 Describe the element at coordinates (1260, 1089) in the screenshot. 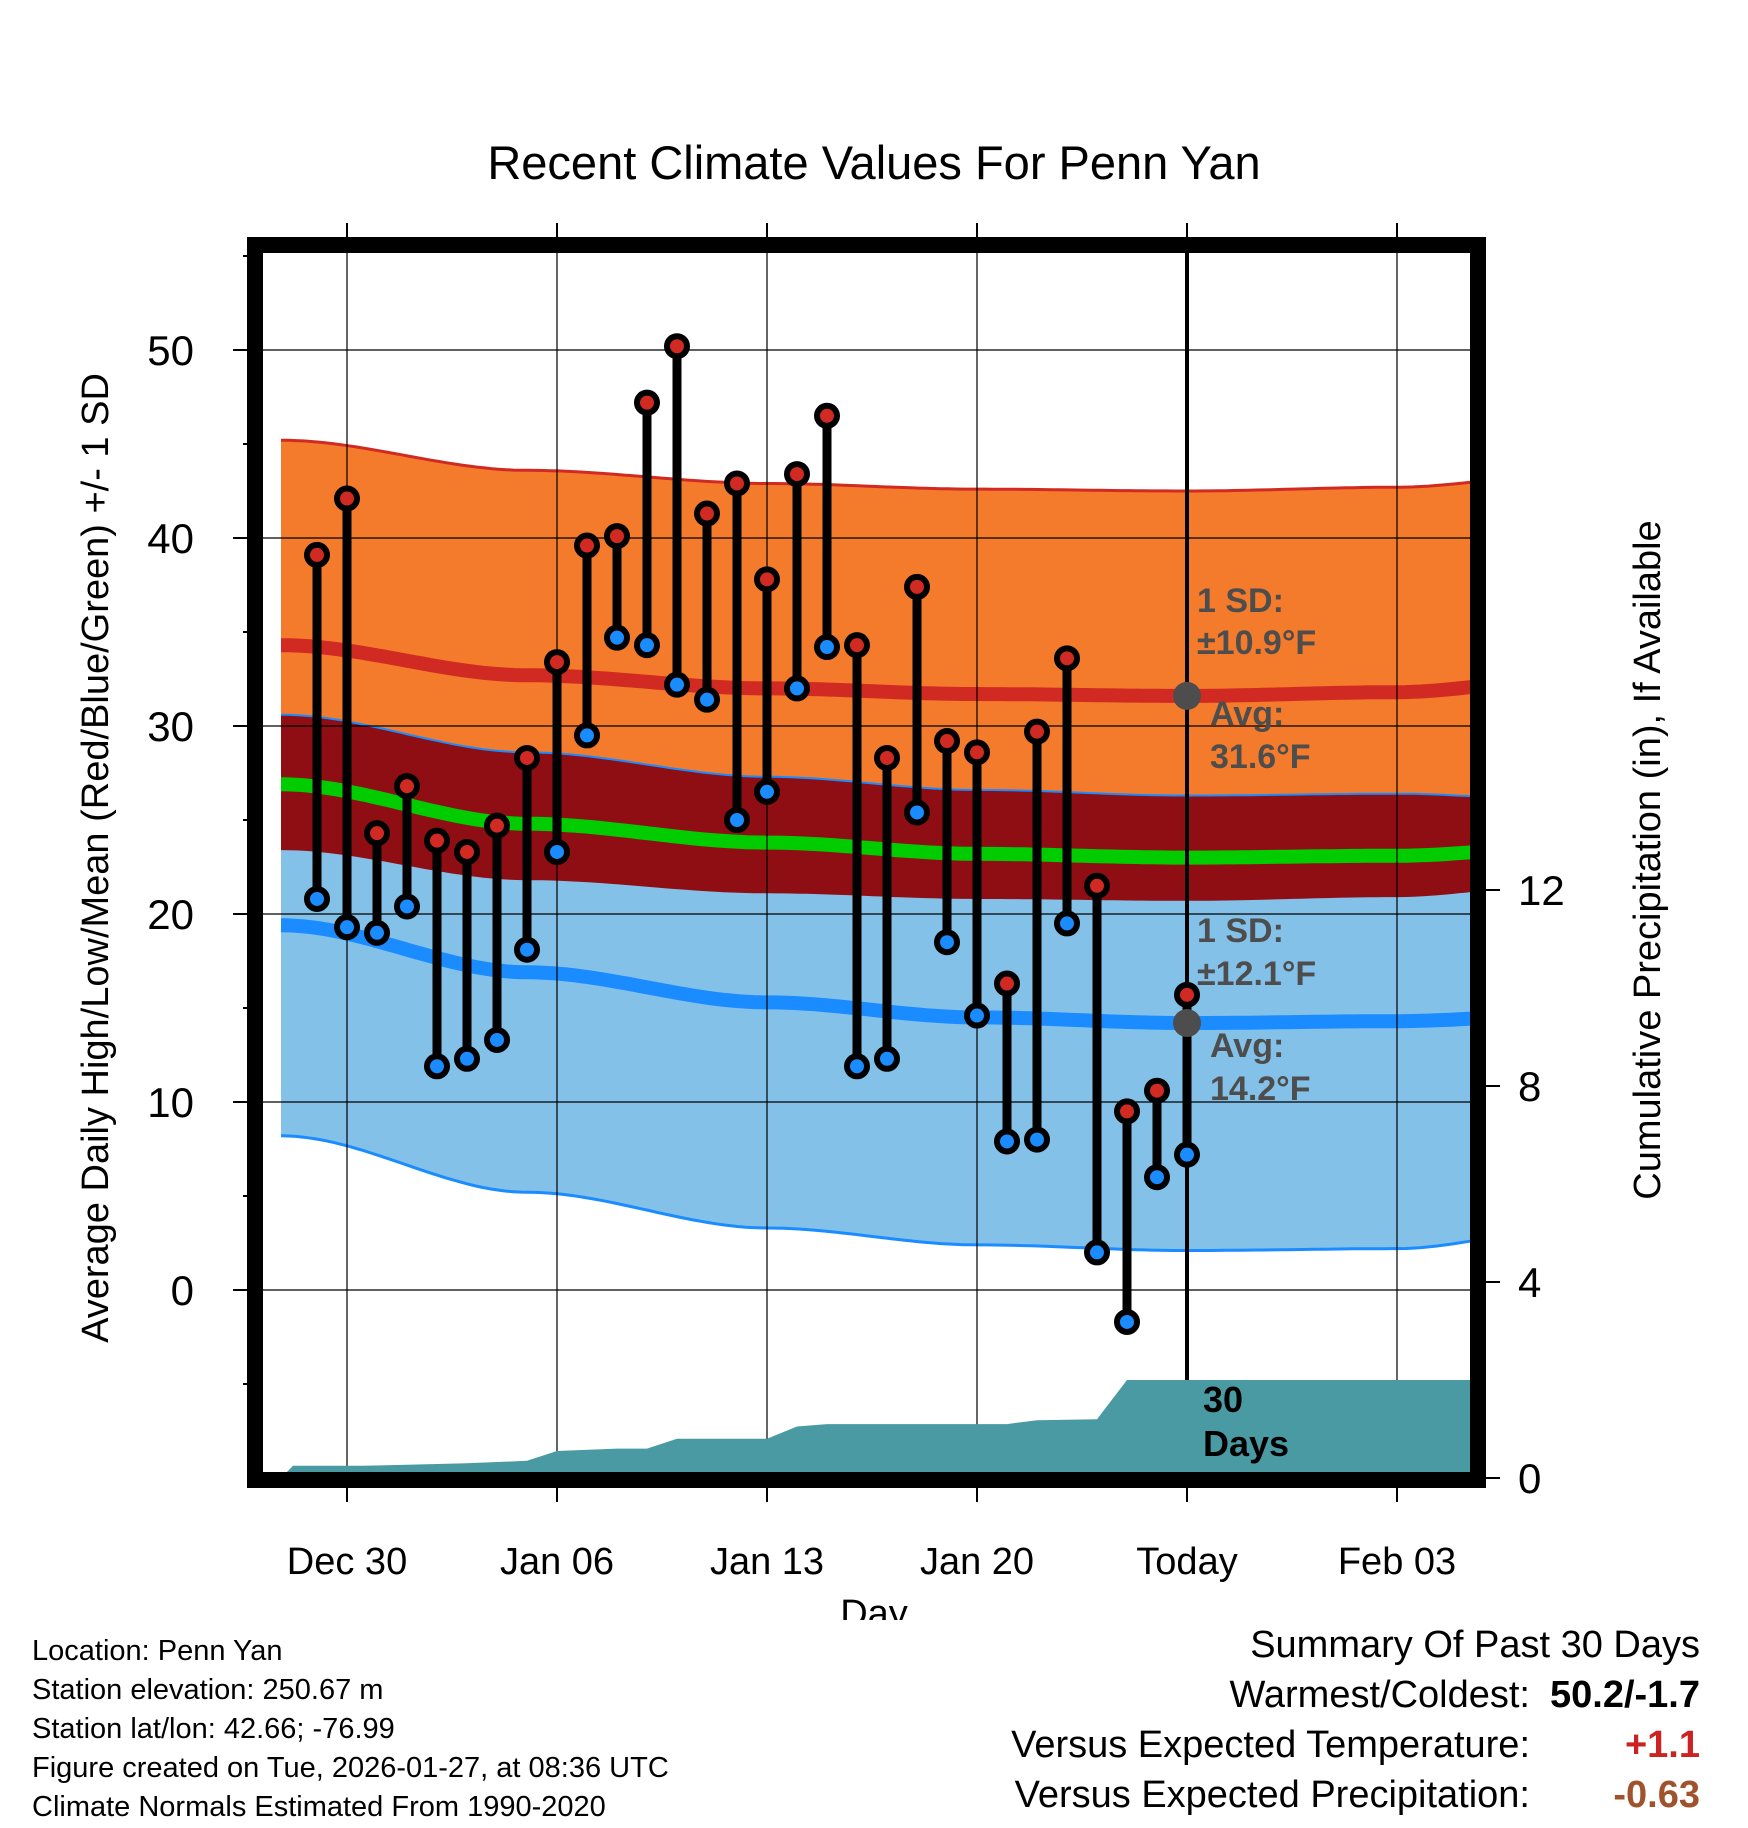

I see `low-avg-value: 14.2°F` at that location.